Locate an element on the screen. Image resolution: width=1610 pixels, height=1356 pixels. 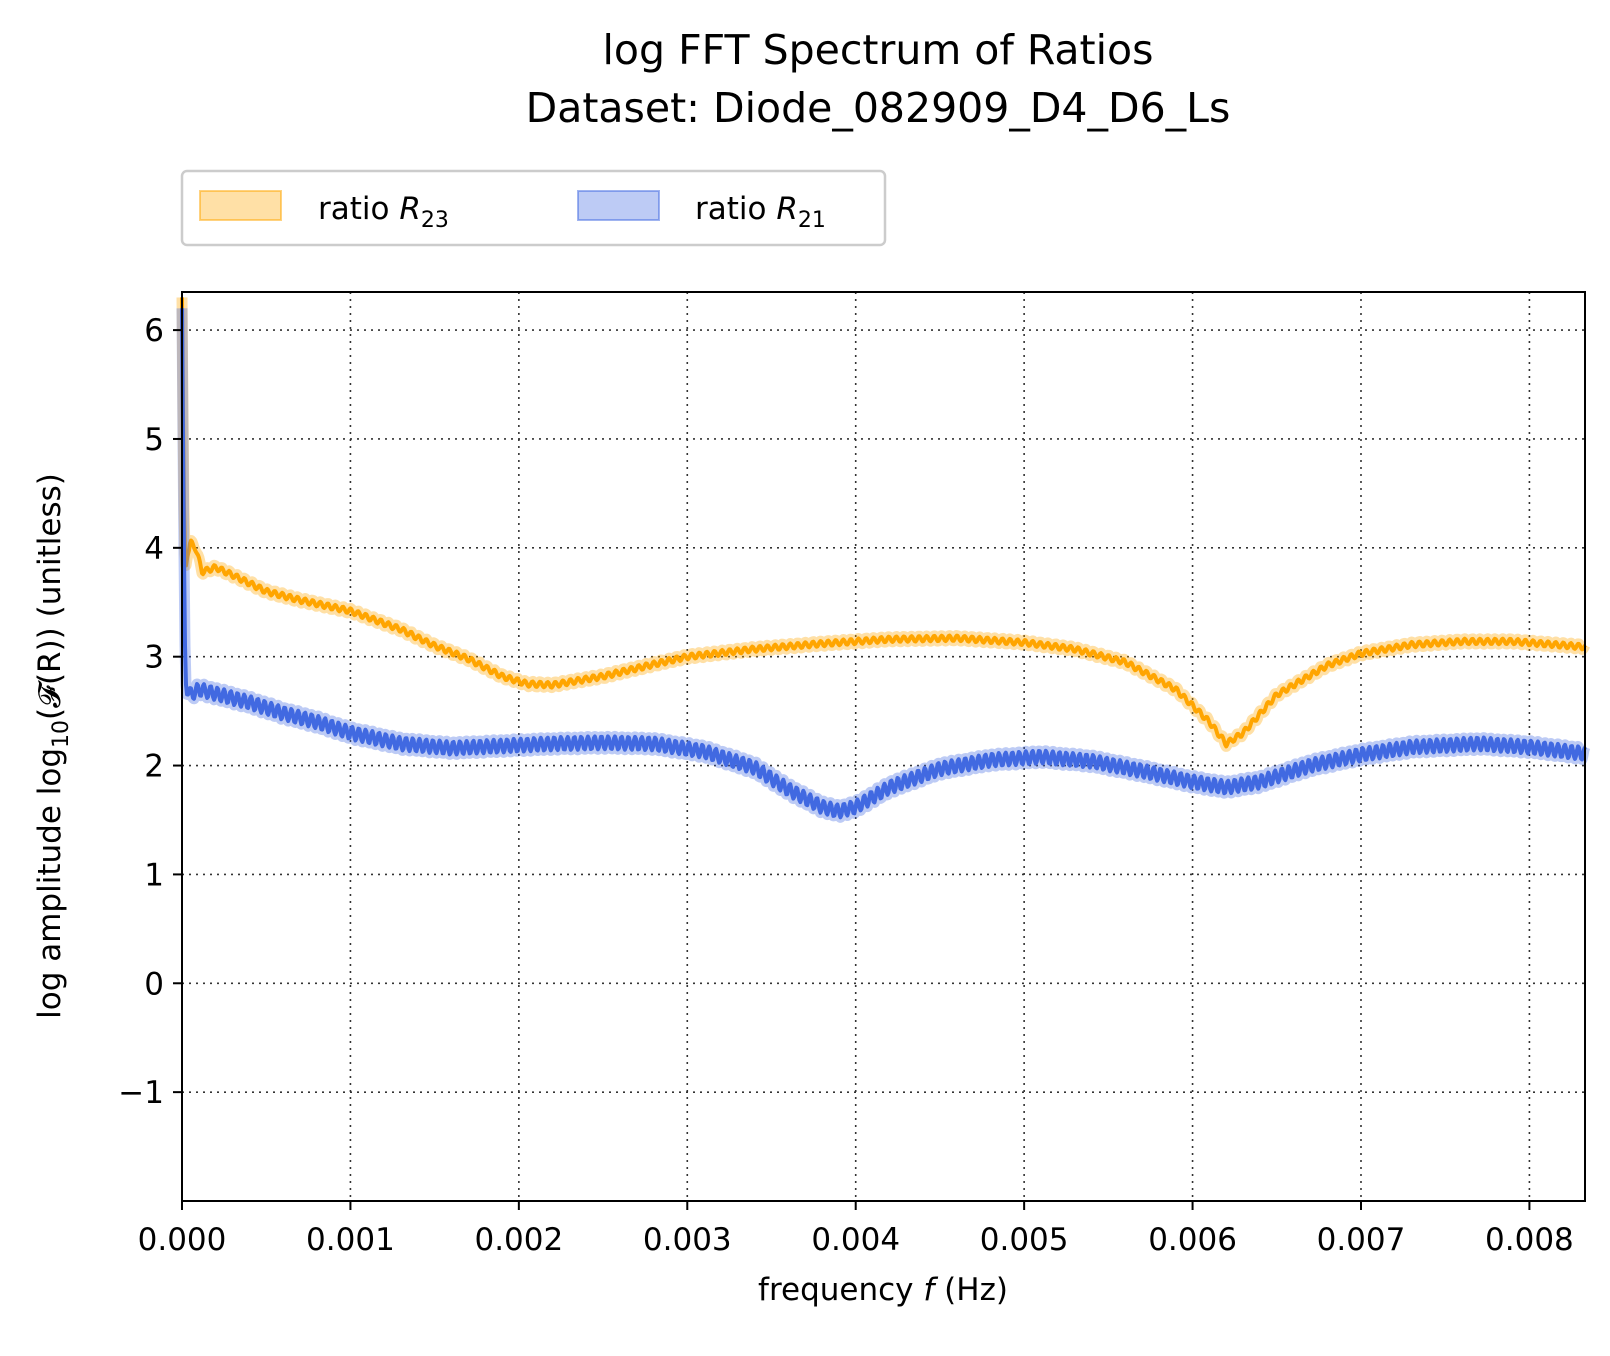
y-tick-label: −1 is located at coordinates (141, 1093).